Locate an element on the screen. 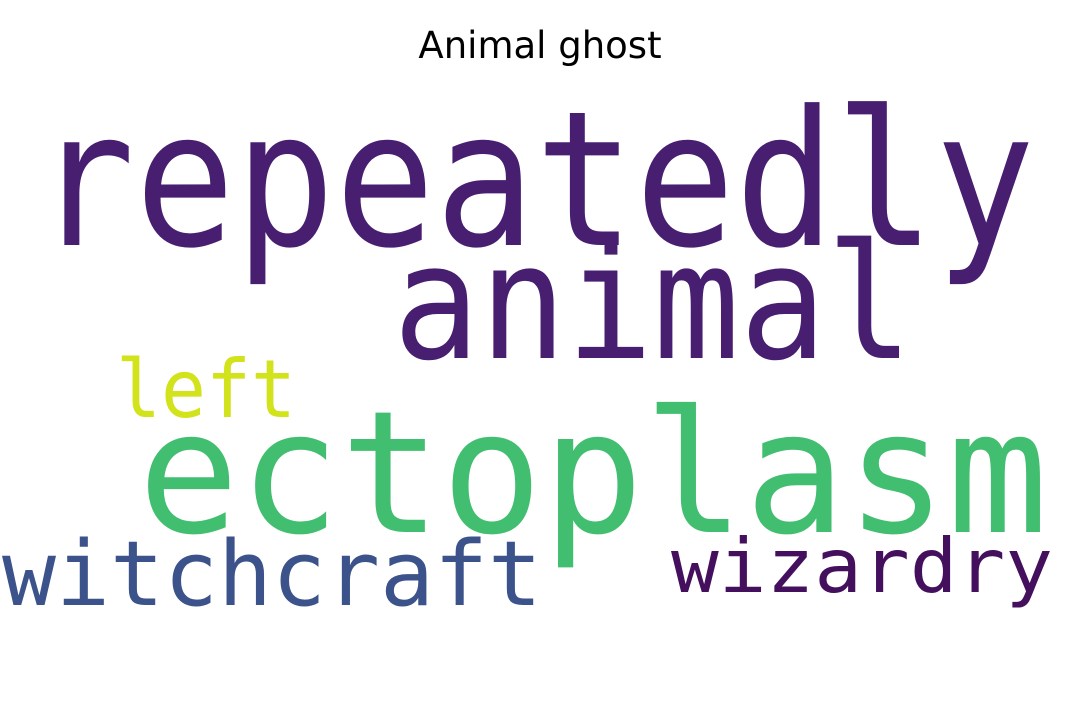 This screenshot has height=720, width=1080. word-animal: animal is located at coordinates (653, 302).